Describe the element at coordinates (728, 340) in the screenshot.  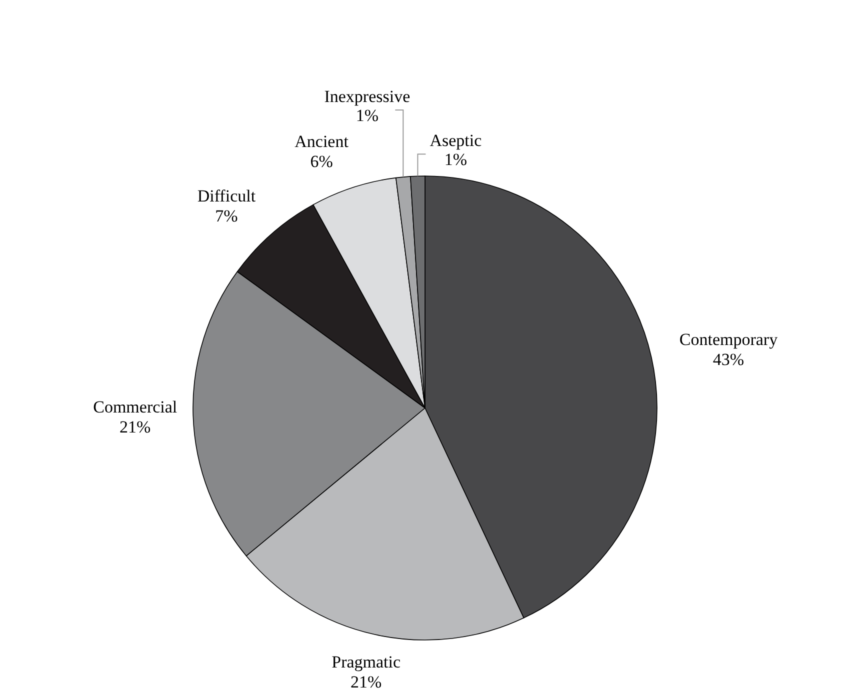
I see `slice-label: Contemporary` at that location.